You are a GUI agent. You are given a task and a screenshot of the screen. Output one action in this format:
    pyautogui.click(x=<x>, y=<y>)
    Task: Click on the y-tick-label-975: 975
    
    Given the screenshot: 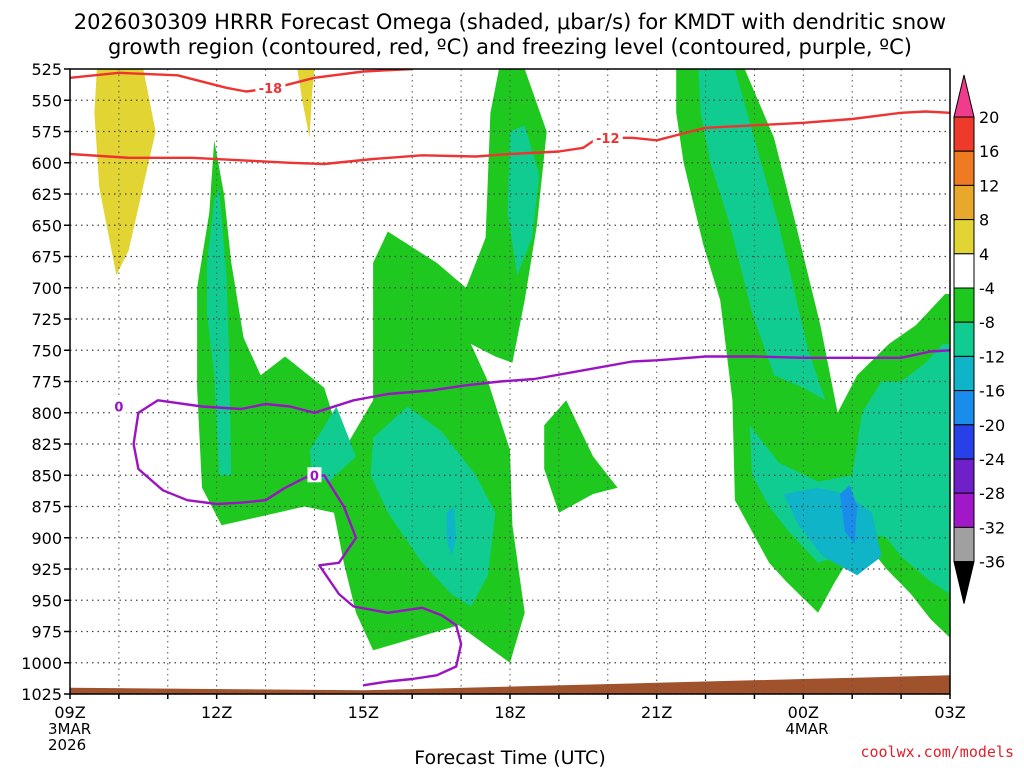 What is the action you would take?
    pyautogui.click(x=46, y=632)
    